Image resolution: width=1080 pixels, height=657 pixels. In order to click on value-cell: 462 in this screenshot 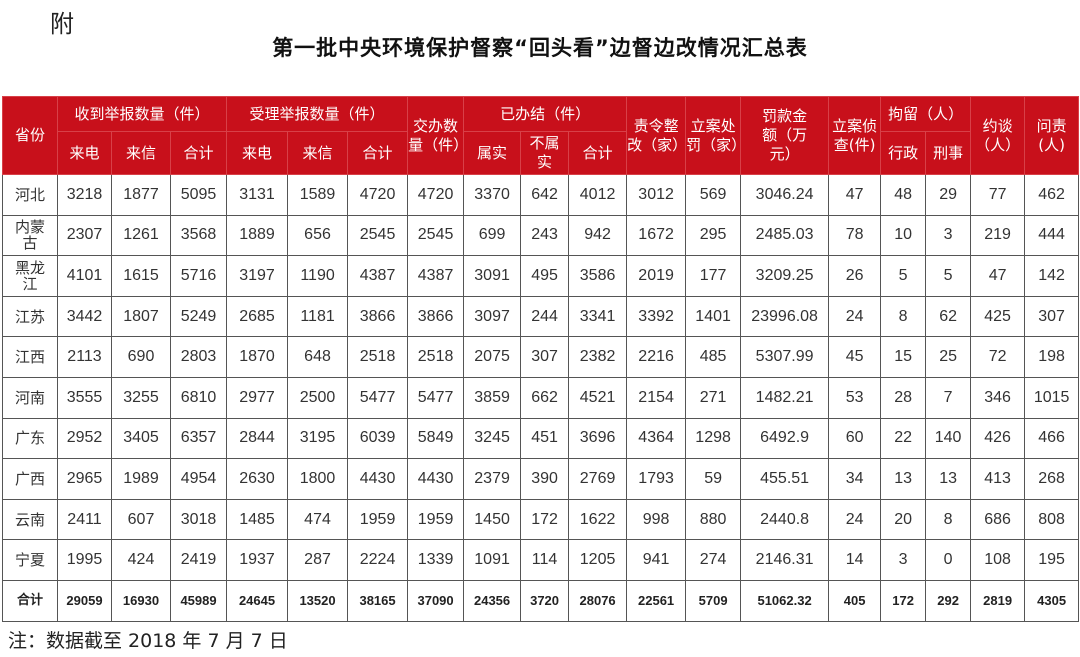, I will do `click(1052, 195)`.